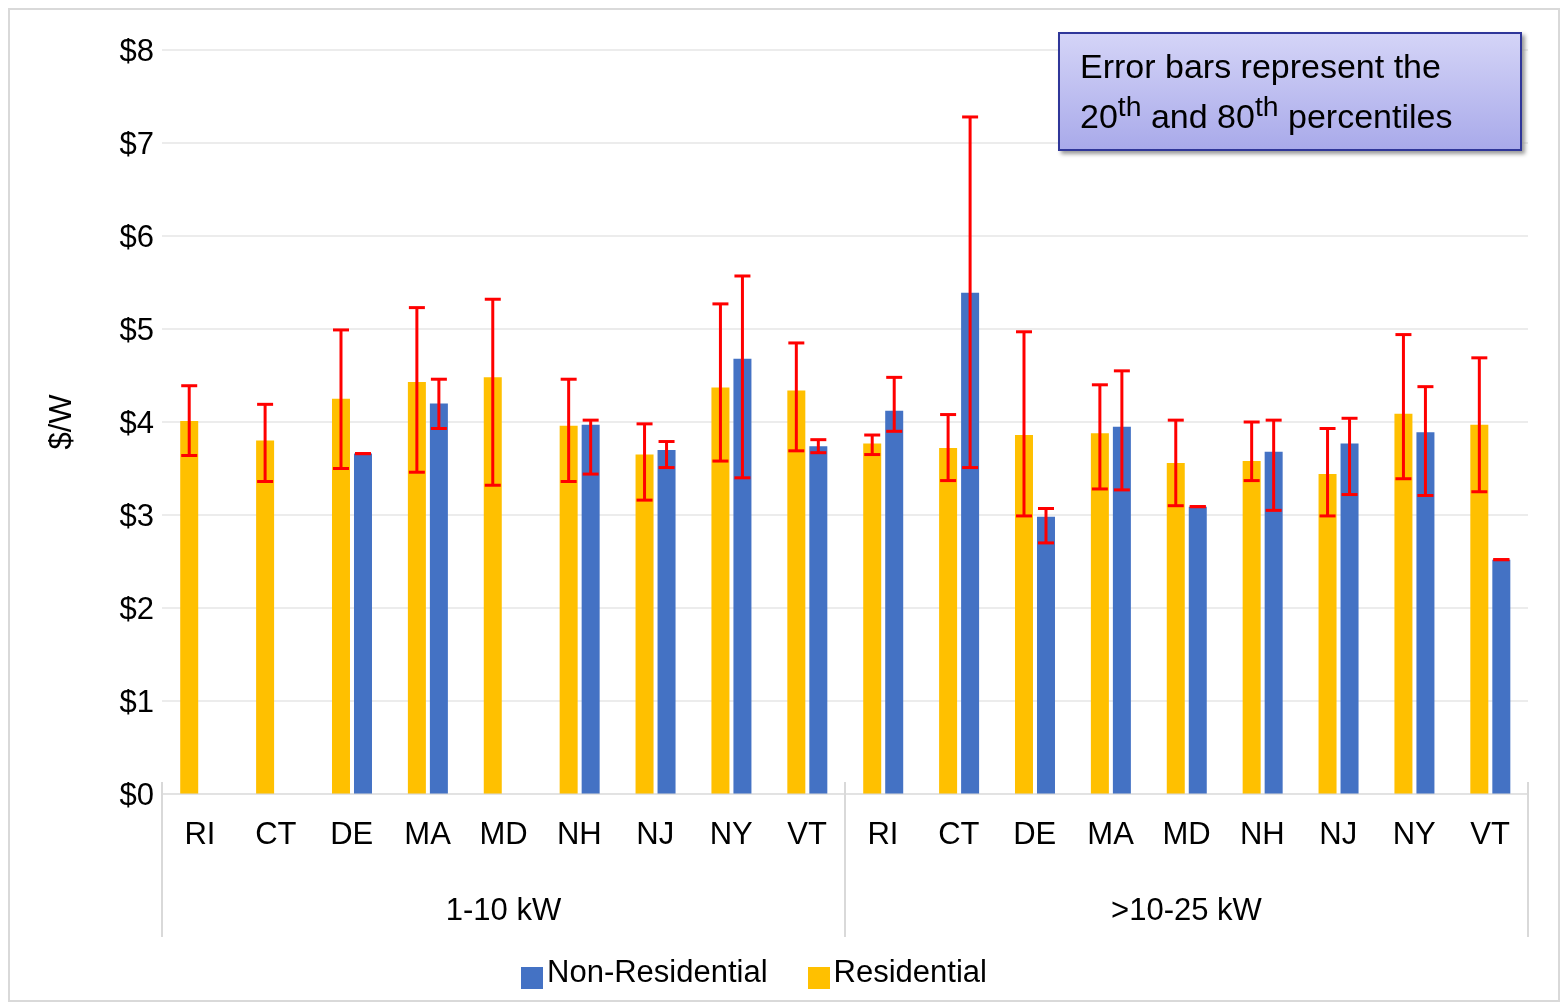  What do you see at coordinates (136, 51) in the screenshot?
I see `y-tick-label: $8` at bounding box center [136, 51].